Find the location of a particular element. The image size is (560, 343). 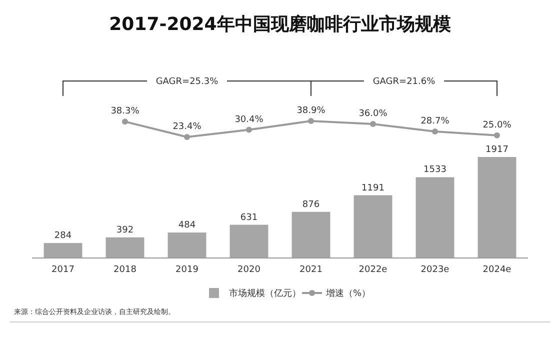

x-tick-label: 2023e is located at coordinates (435, 270).